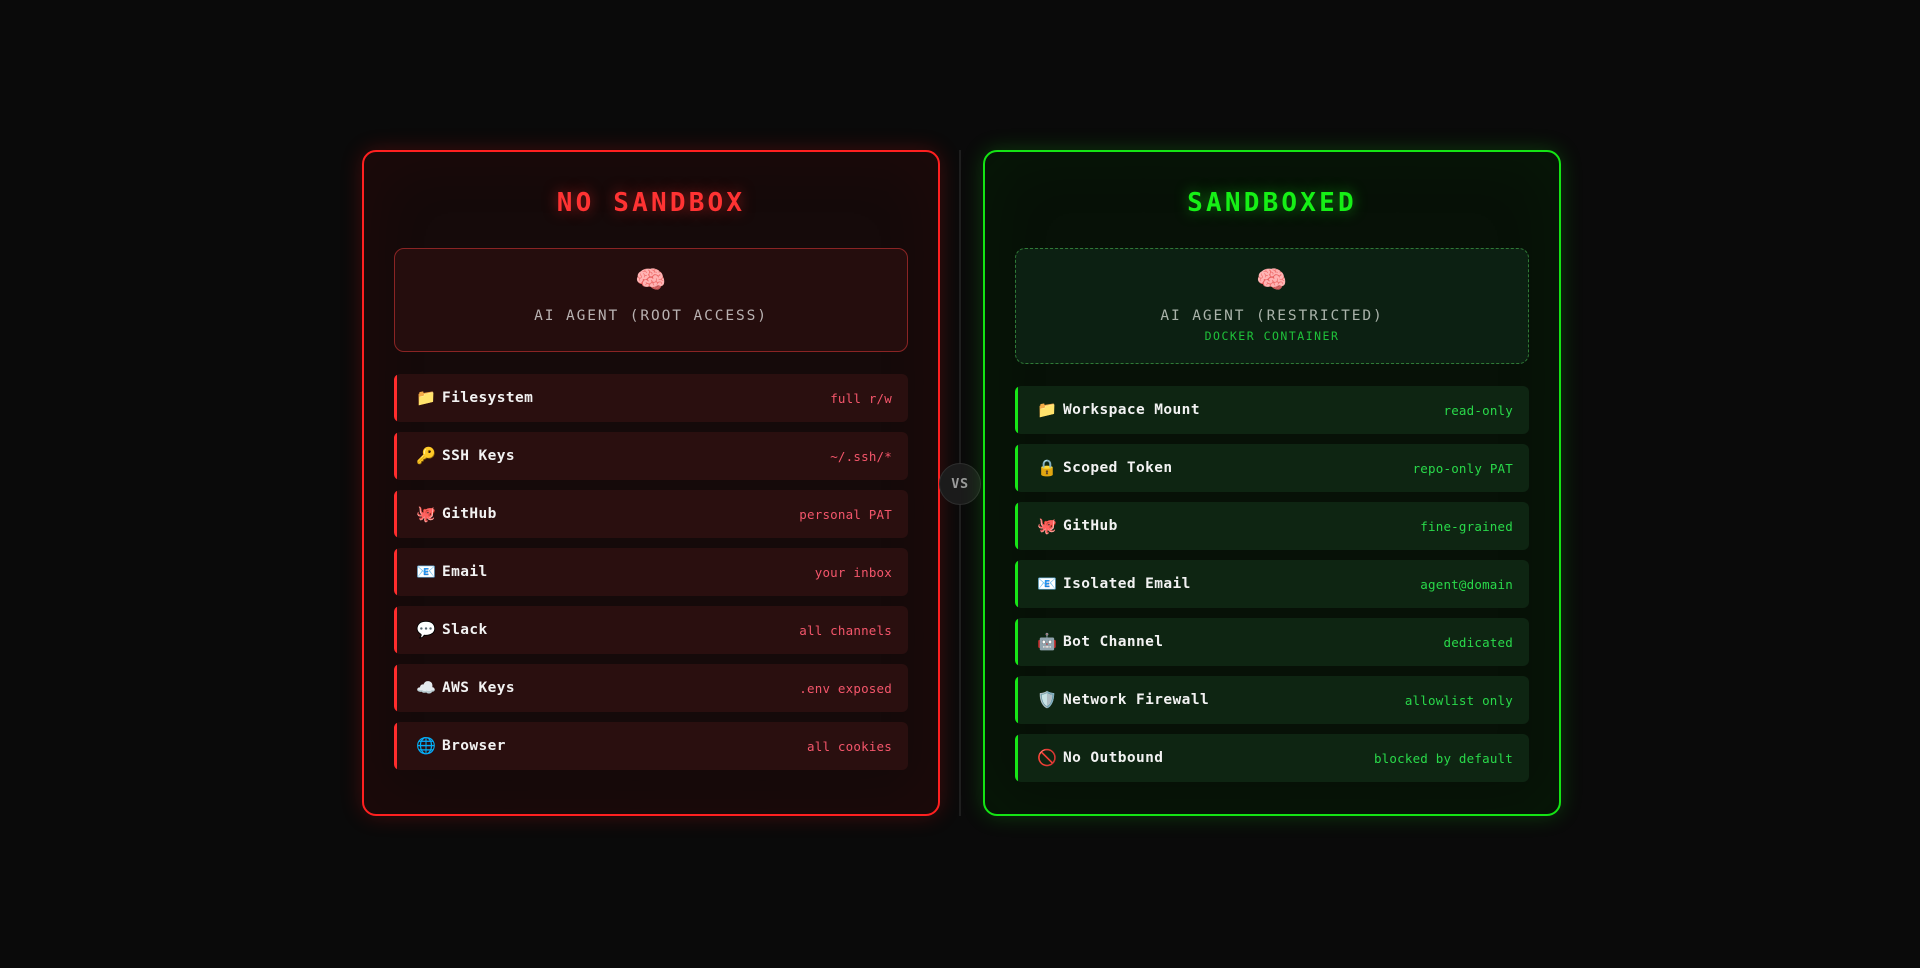 Image resolution: width=1920 pixels, height=968 pixels. What do you see at coordinates (651, 514) in the screenshot?
I see `list-item: 🐙 GitHub personal PAT` at bounding box center [651, 514].